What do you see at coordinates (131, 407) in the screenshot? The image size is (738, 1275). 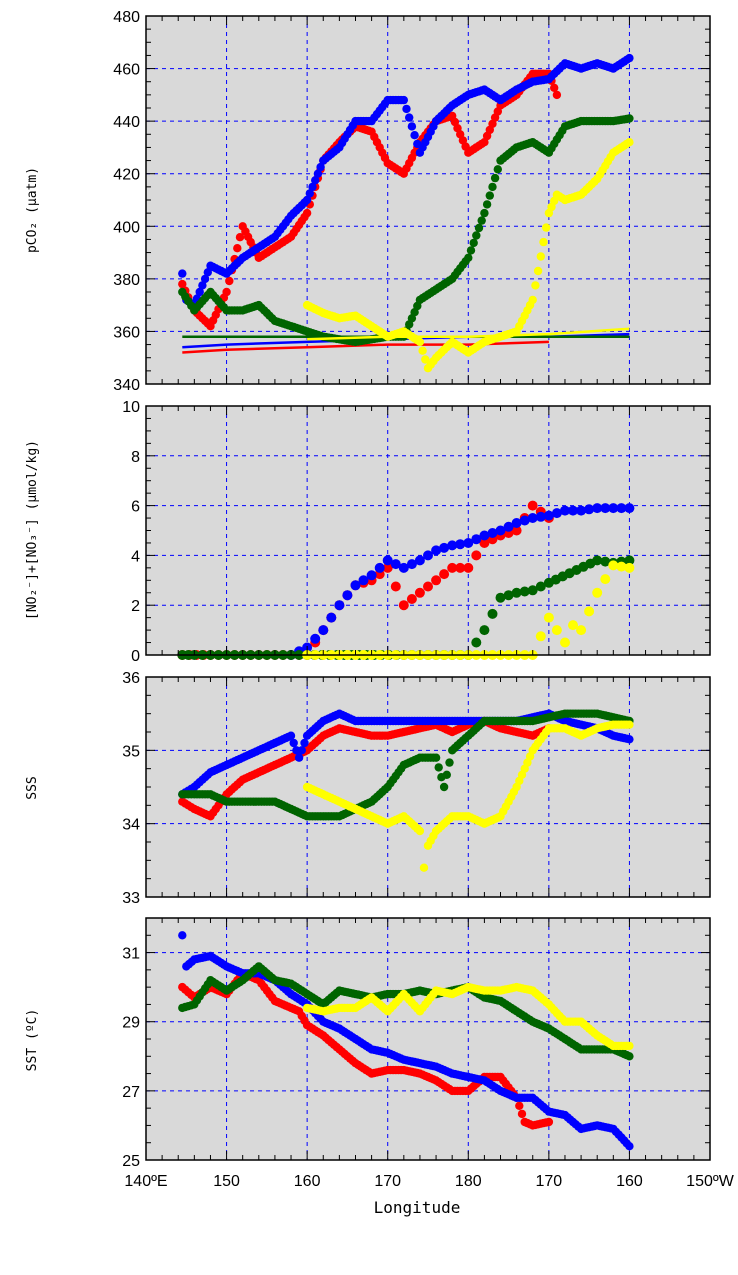 I see `y-tick-label: 10` at bounding box center [131, 407].